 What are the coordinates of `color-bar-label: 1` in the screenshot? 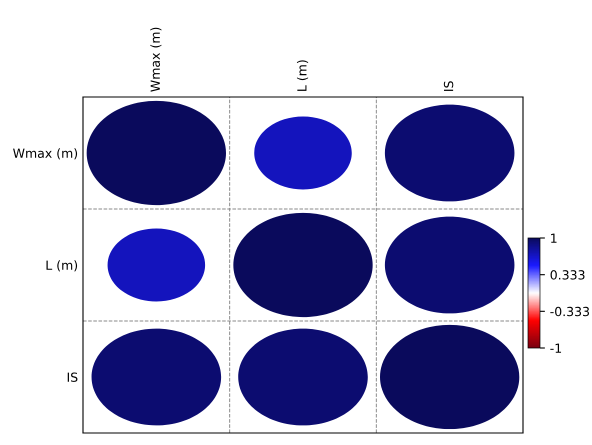 It's located at (554, 238).